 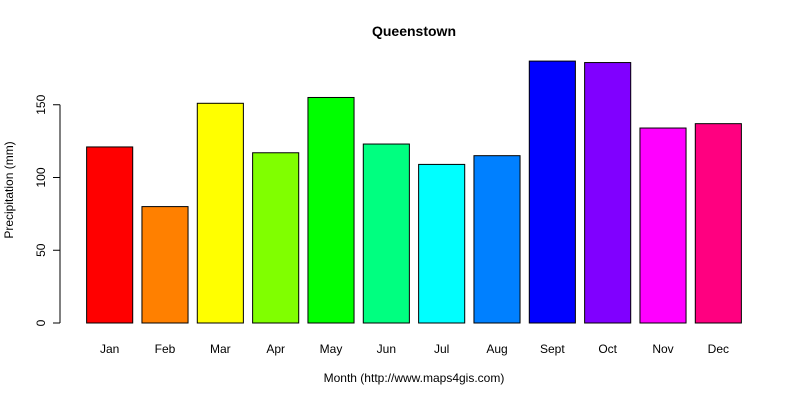 What do you see at coordinates (441, 349) in the screenshot?
I see `x-tick-label: Jul` at bounding box center [441, 349].